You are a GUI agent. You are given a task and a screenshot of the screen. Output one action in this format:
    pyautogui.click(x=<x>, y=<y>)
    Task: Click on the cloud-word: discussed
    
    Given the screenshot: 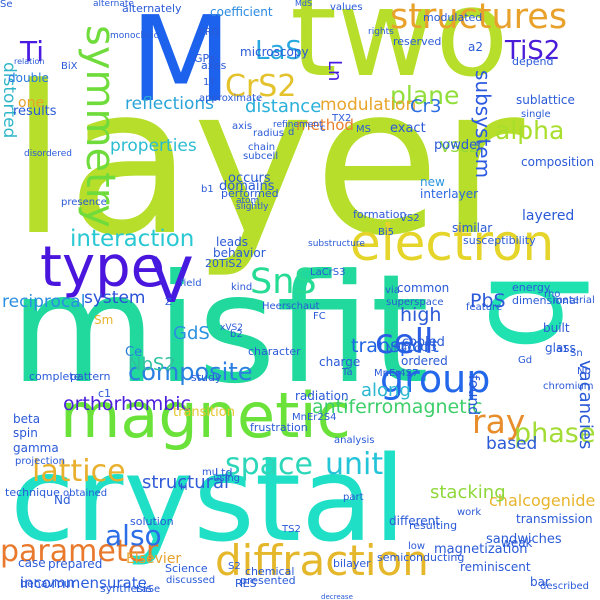 What is the action you would take?
    pyautogui.click(x=191, y=580)
    